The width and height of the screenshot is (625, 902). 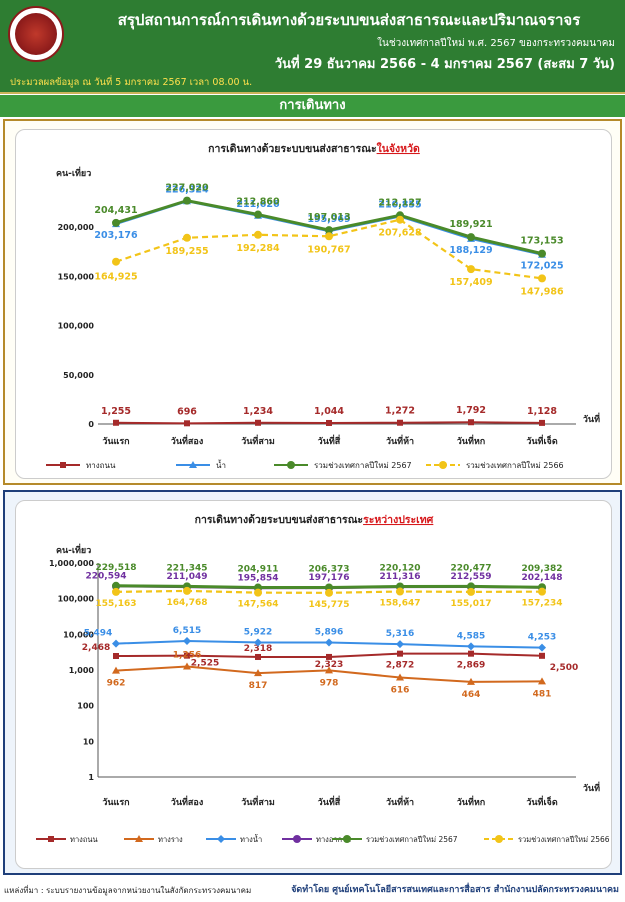 I want to click on x-axis-label: วันที่, so click(x=591, y=787).